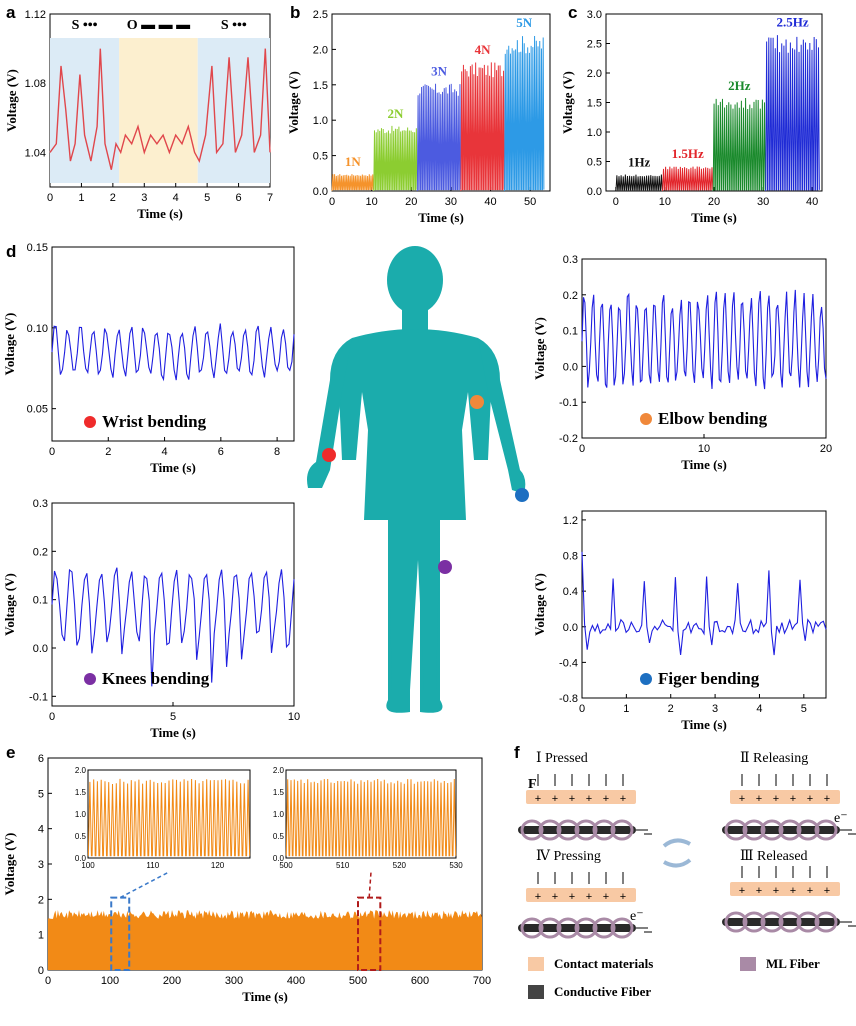  What do you see at coordinates (81, 770) in the screenshot?
I see `inset-y-tick-label-0: 2.0` at bounding box center [81, 770].